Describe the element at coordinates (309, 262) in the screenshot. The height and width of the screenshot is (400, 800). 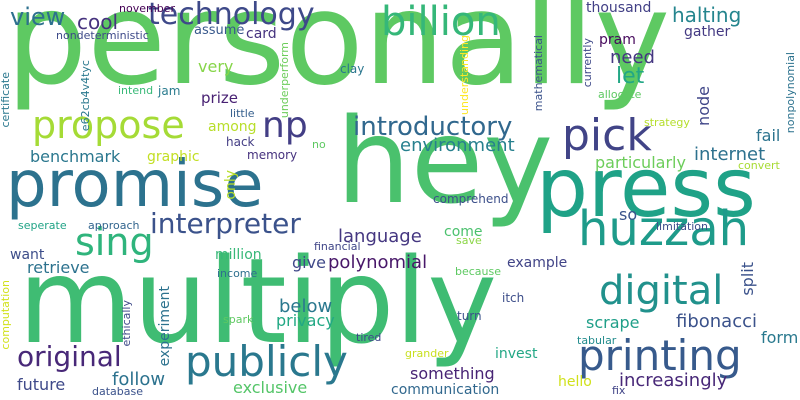
I see `word-give: give` at that location.